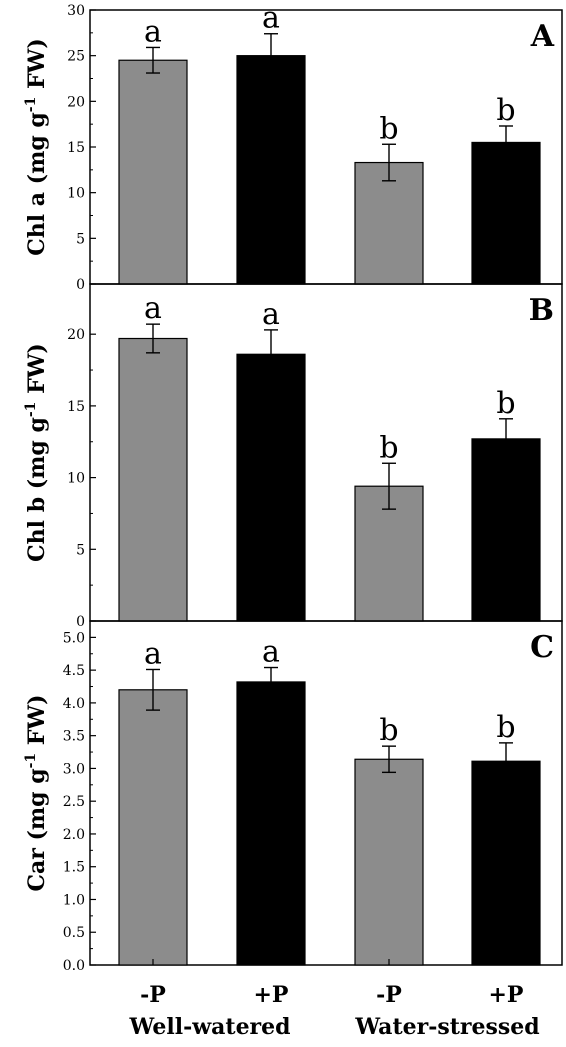 The image size is (566, 1047). I want to click on y-tick-label: 25, so click(76, 57).